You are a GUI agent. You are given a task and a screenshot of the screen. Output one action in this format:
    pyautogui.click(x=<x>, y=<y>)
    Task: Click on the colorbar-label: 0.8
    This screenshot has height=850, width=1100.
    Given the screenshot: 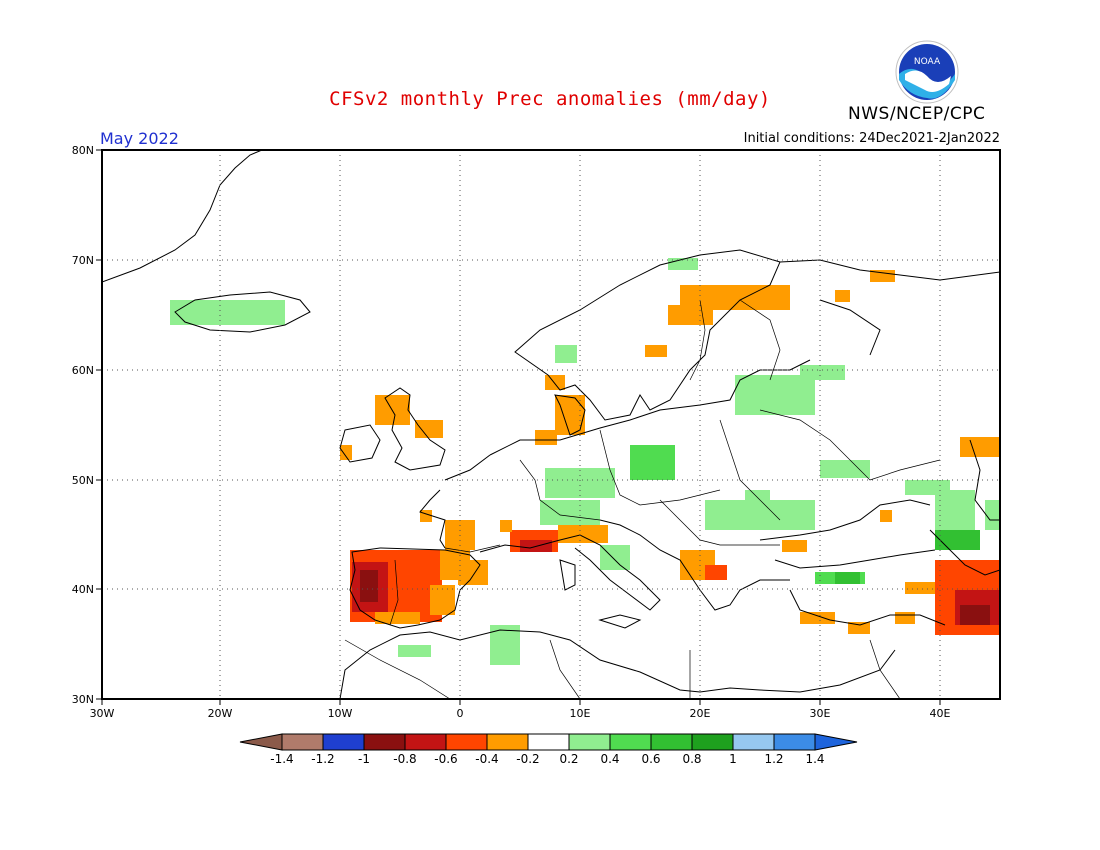 What is the action you would take?
    pyautogui.click(x=691, y=759)
    